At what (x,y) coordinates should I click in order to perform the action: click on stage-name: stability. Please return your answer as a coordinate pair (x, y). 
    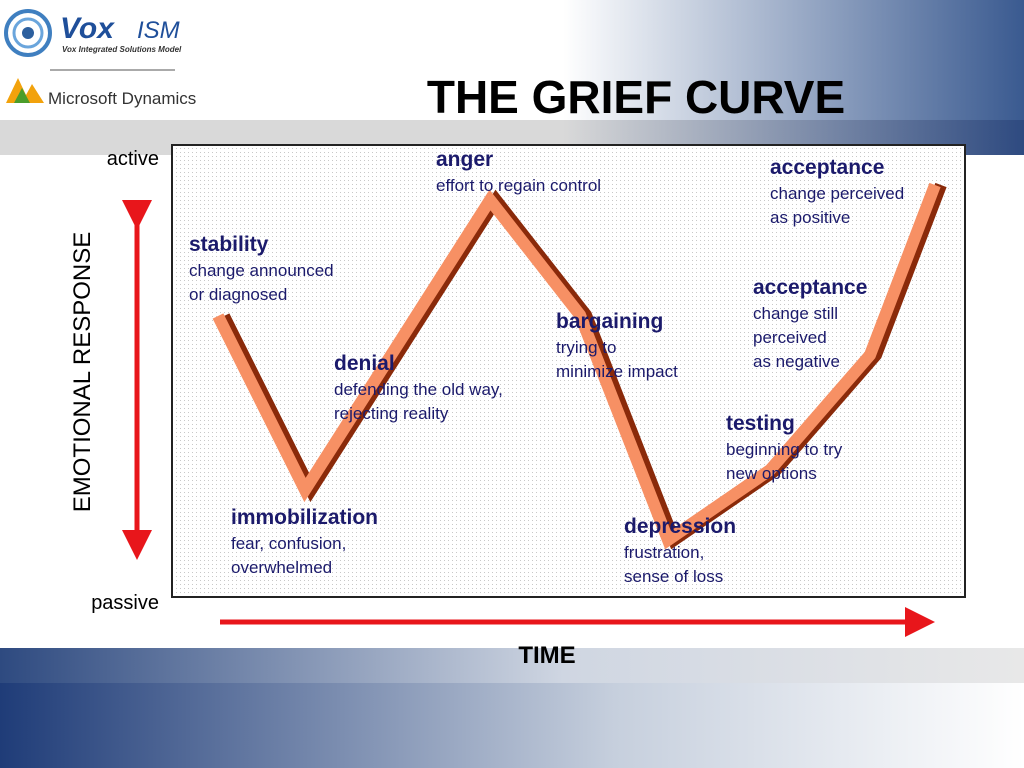
    Looking at the image, I should click on (229, 244).